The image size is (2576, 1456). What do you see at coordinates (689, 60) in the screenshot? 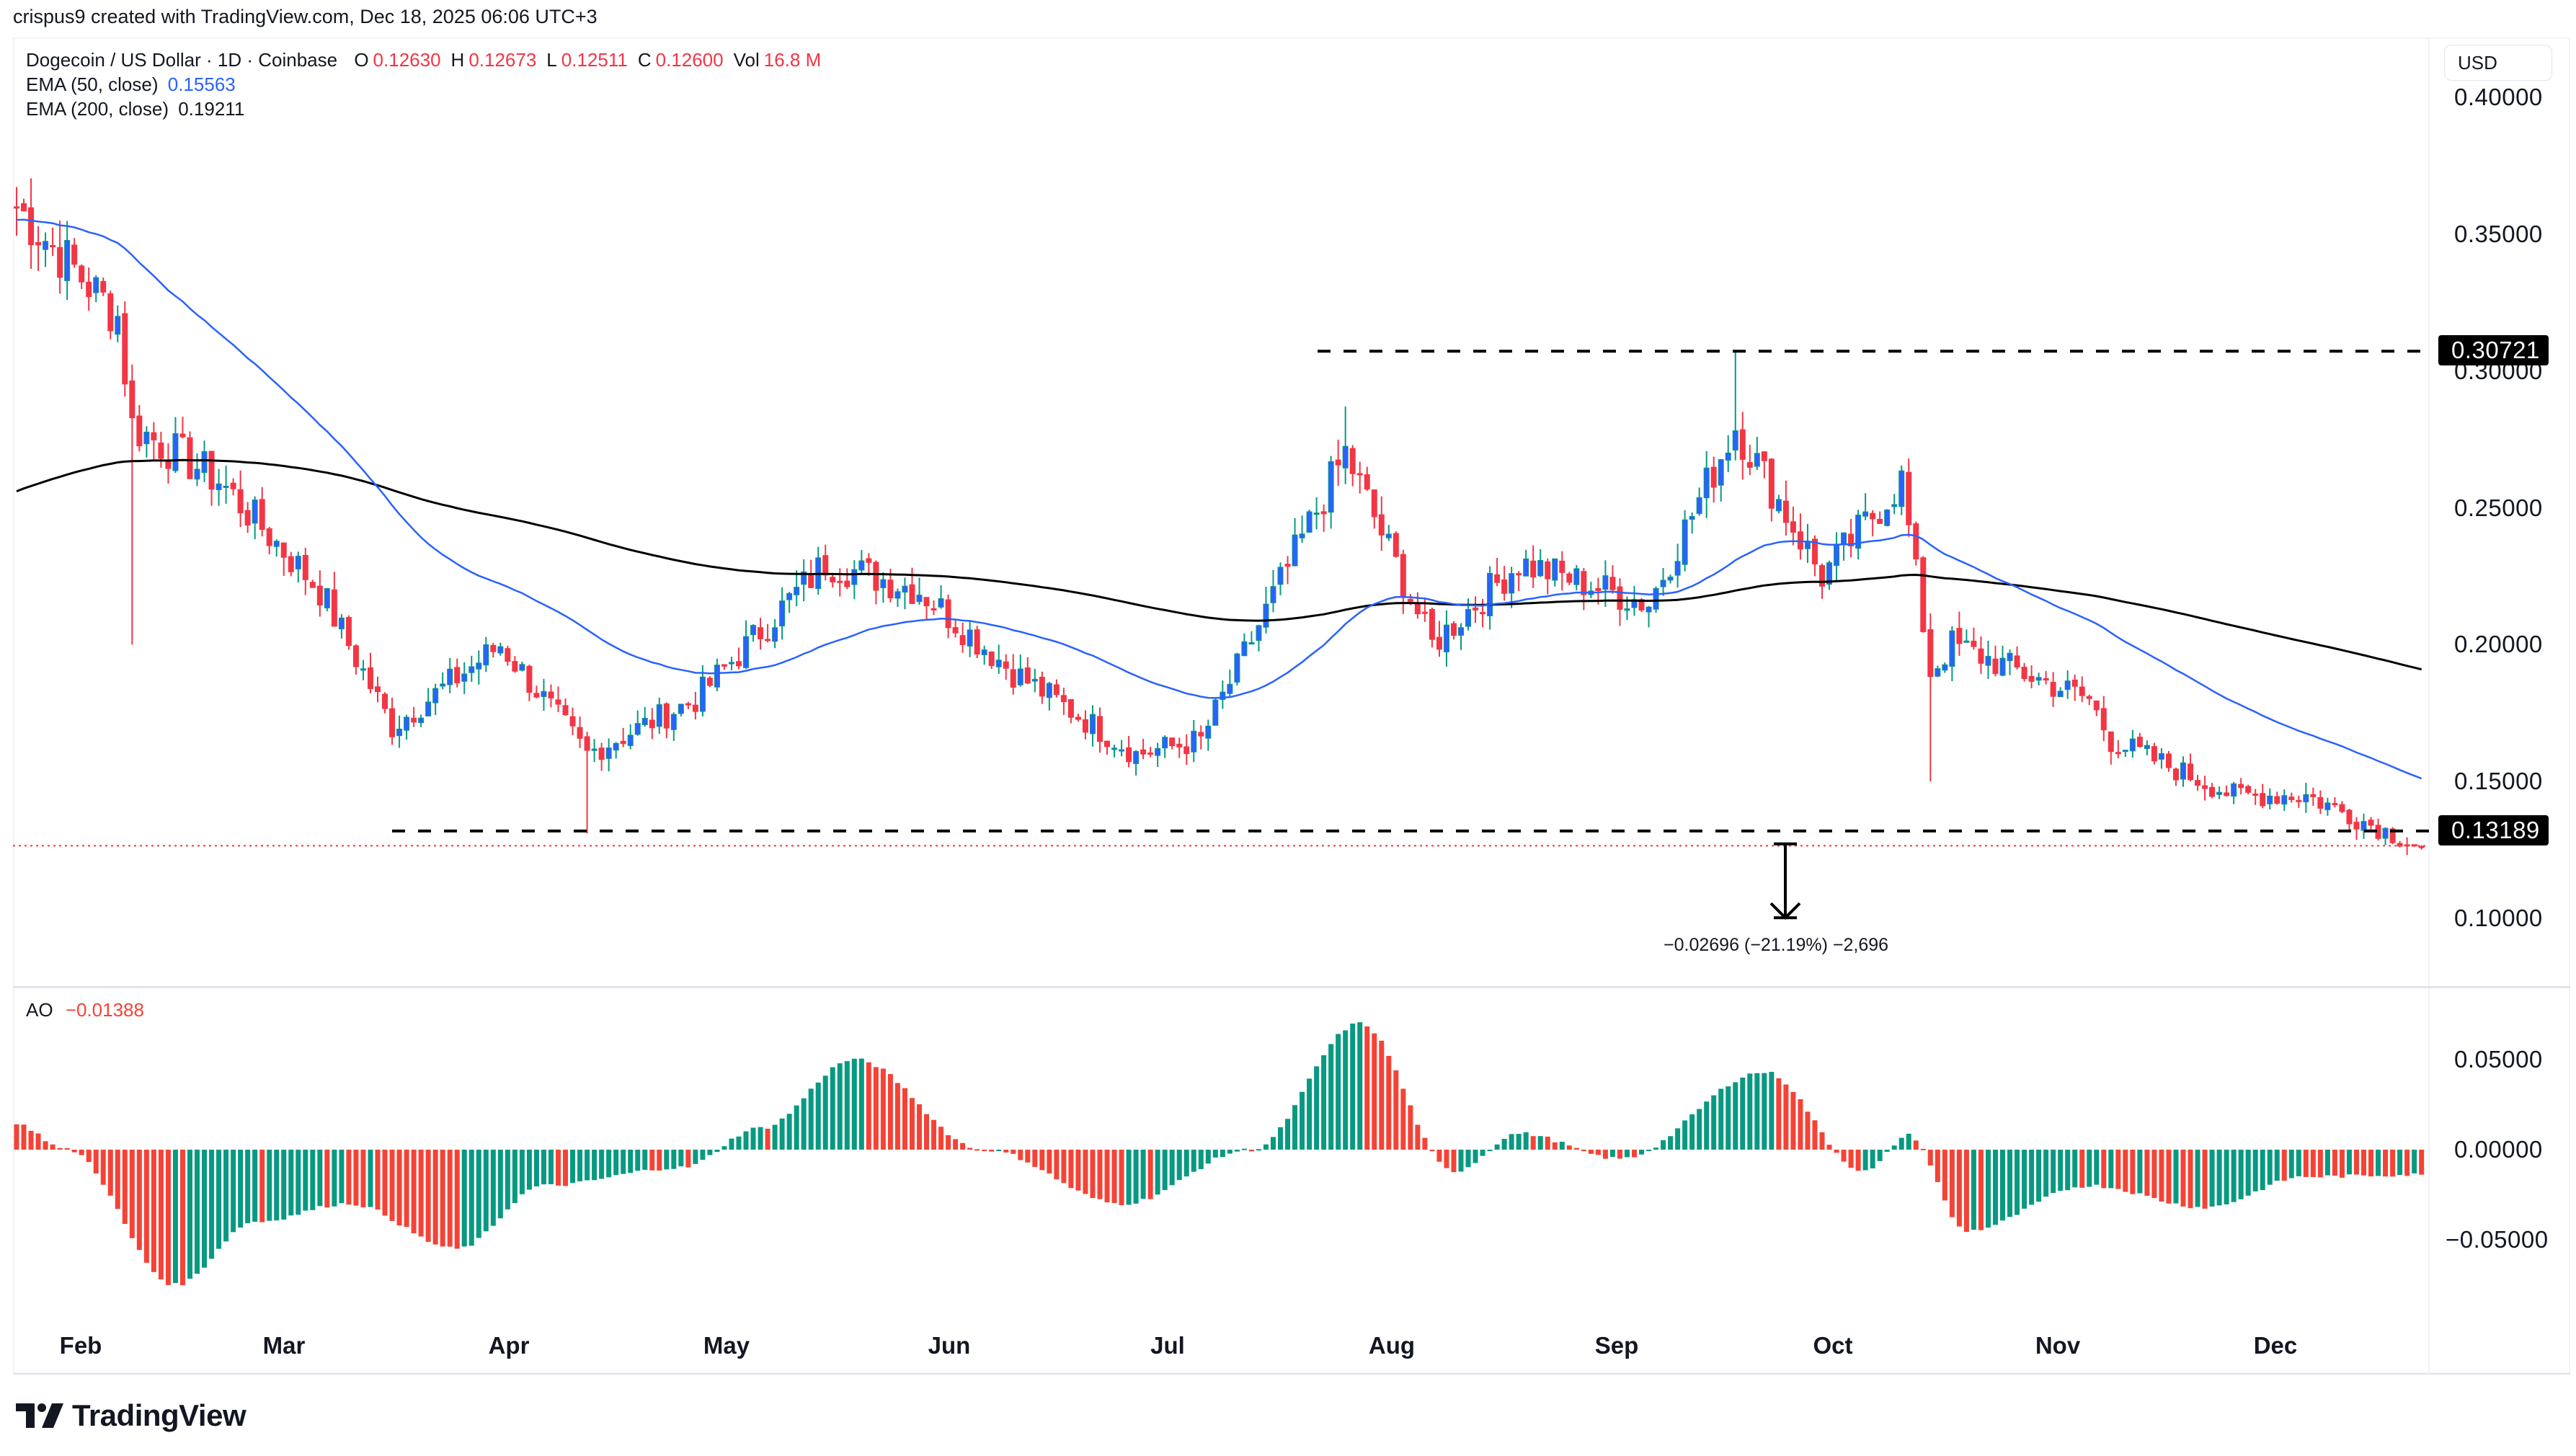
I see `ohlc-value-c: 0.12600` at bounding box center [689, 60].